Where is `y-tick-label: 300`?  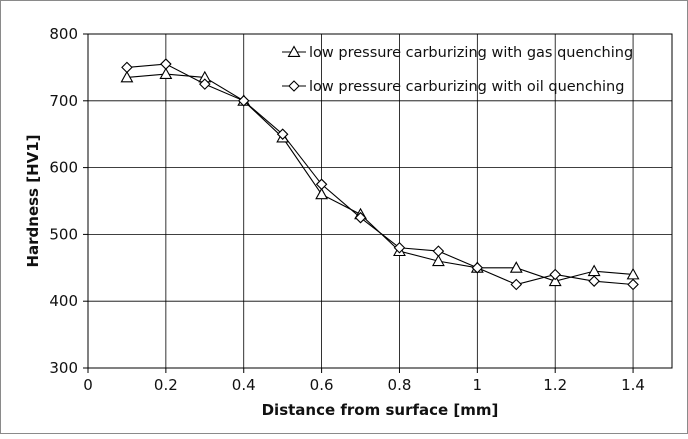 y-tick-label: 300 is located at coordinates (63, 368).